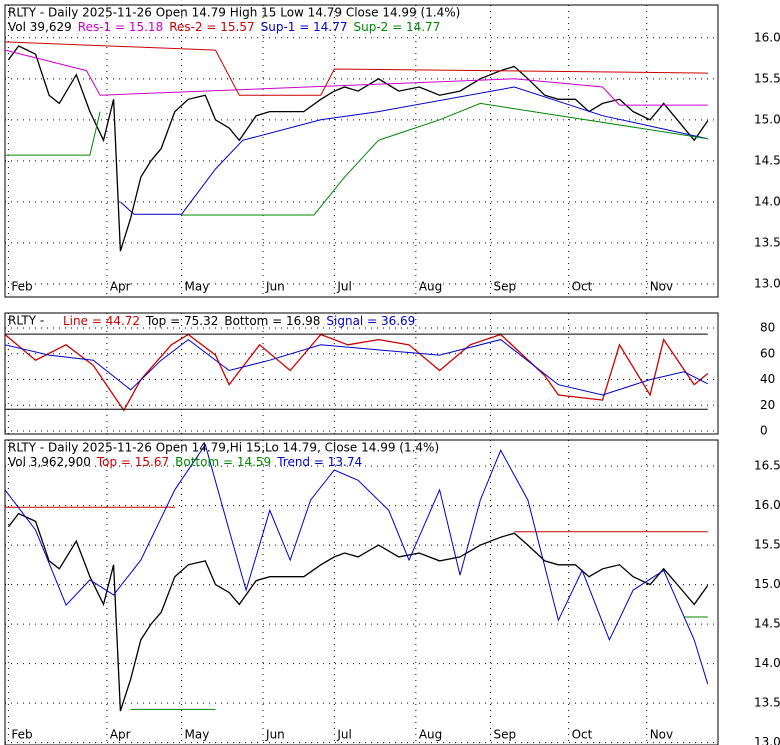 The width and height of the screenshot is (780, 745). Describe the element at coordinates (26, 321) in the screenshot. I see `panel-title: RLTY -` at that location.